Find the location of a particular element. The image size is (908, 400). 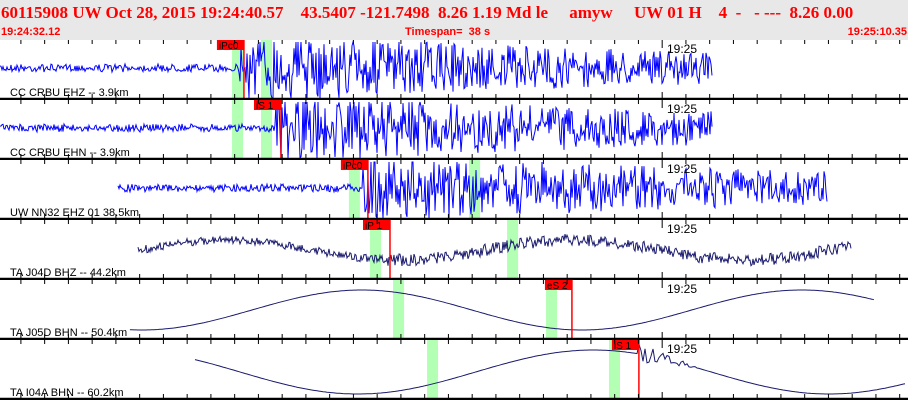

station-channel-label: CC CRBU EHZ -- 3.9km is located at coordinates (69, 93).